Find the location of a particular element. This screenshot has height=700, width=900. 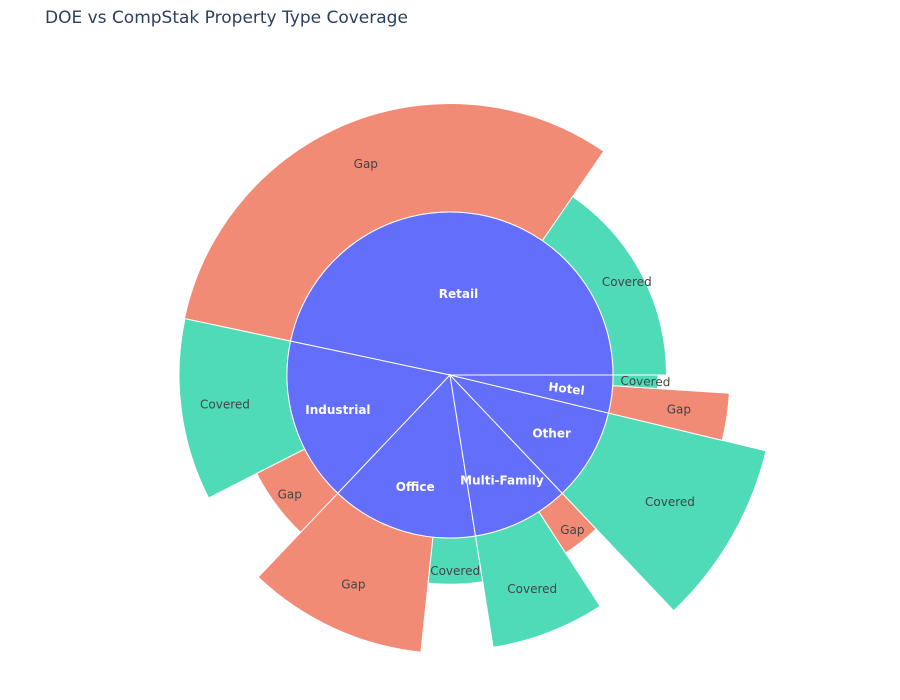

slice-label-industrial-covered: Covered is located at coordinates (225, 405).